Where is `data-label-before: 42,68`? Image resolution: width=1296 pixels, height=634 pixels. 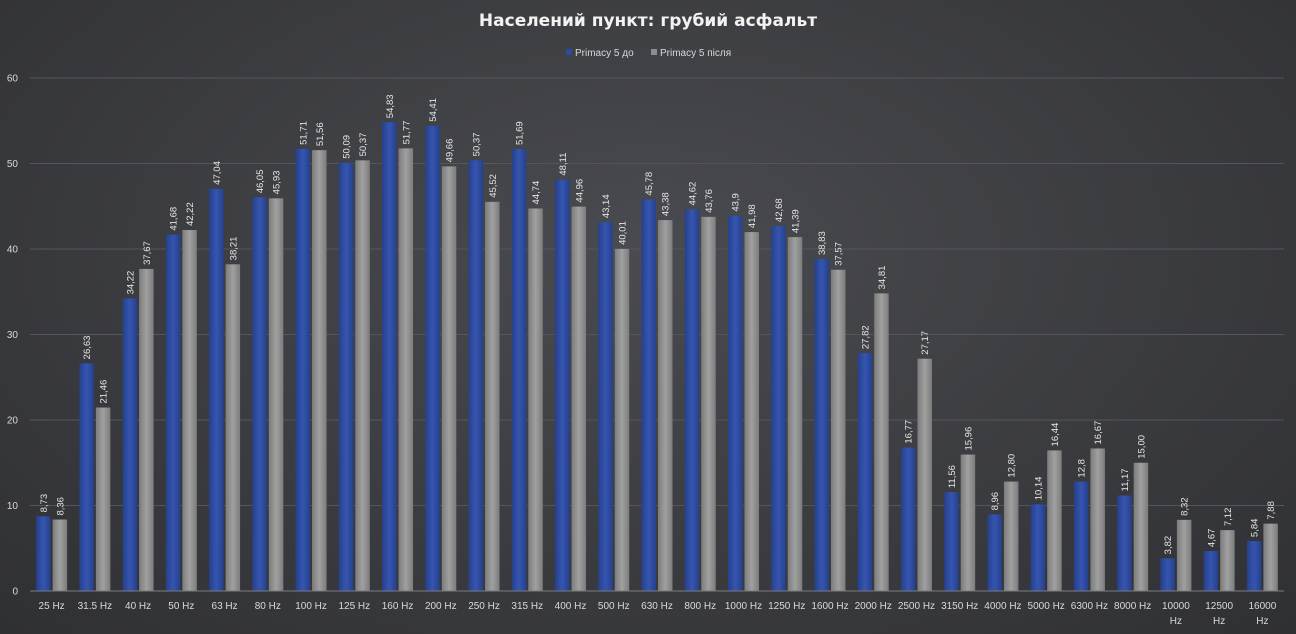 data-label-before: 42,68 is located at coordinates (779, 210).